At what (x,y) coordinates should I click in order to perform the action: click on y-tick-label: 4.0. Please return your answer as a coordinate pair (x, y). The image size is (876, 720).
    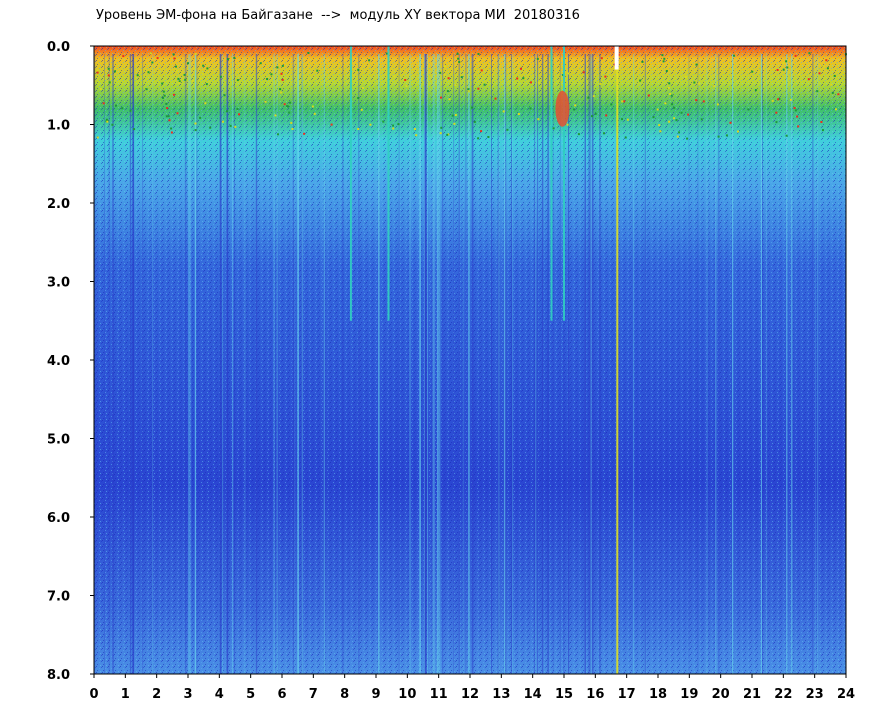
    Looking at the image, I should click on (58, 361).